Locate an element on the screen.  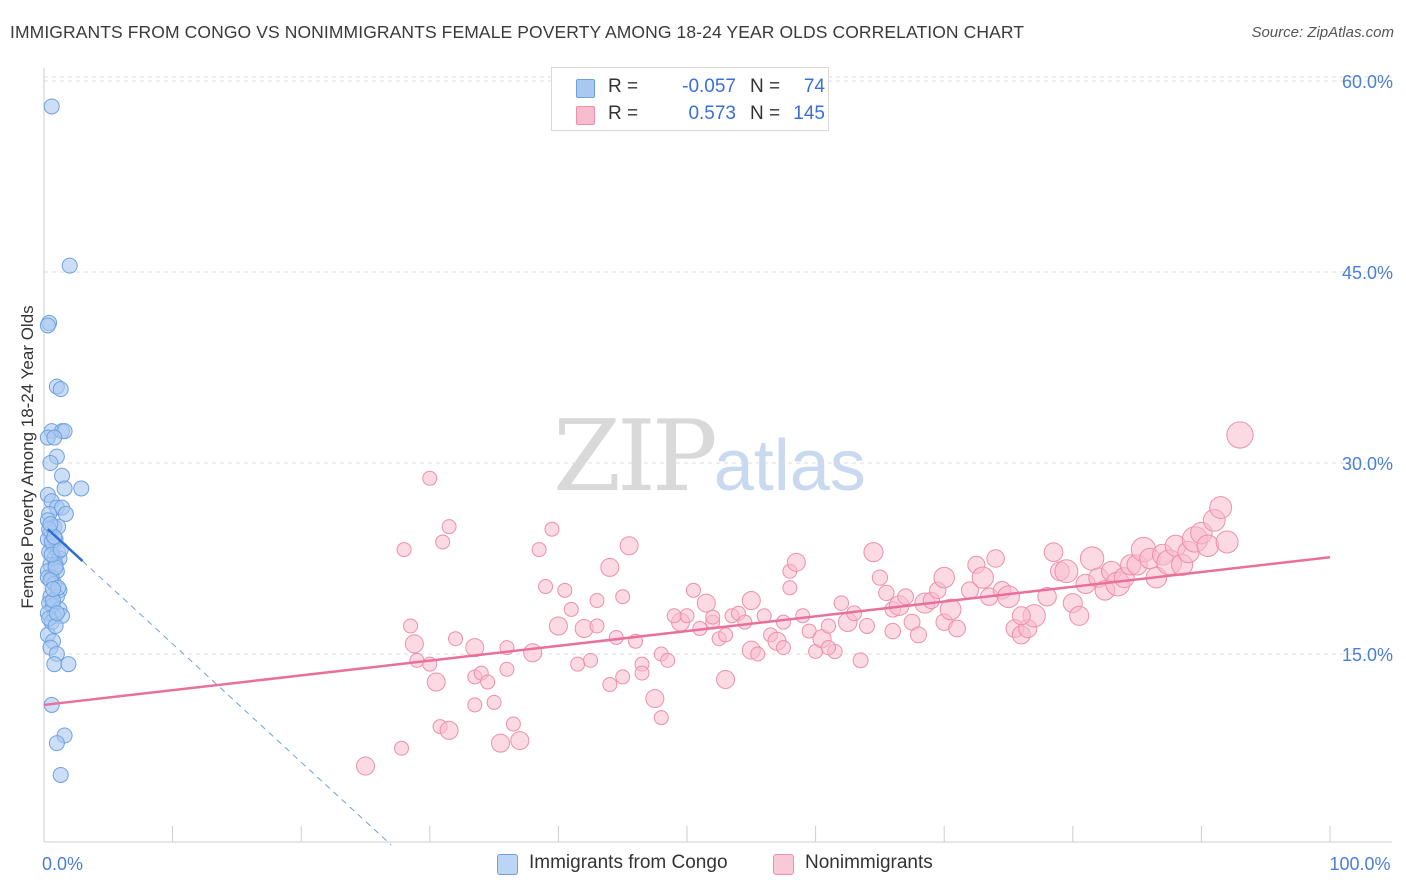
x-tick-label: 0.0% is located at coordinates (62, 864).